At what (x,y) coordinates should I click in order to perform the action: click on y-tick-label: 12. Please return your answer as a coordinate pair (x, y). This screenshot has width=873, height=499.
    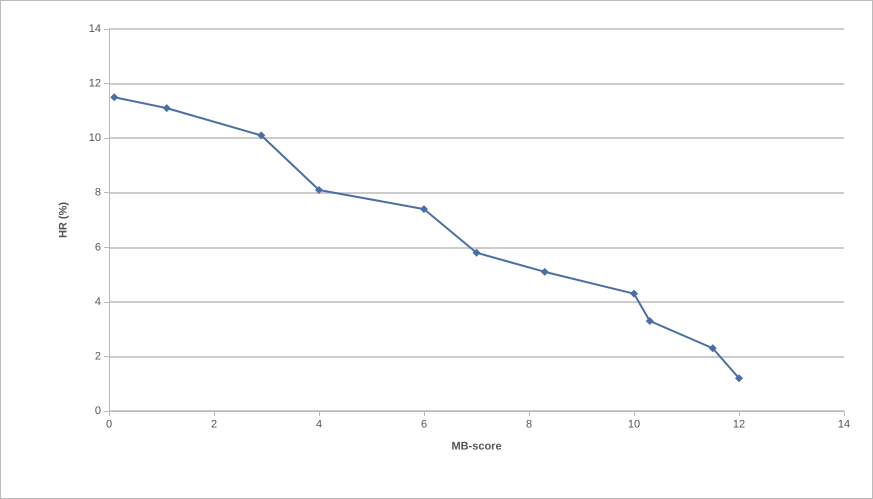
    Looking at the image, I should click on (94, 84).